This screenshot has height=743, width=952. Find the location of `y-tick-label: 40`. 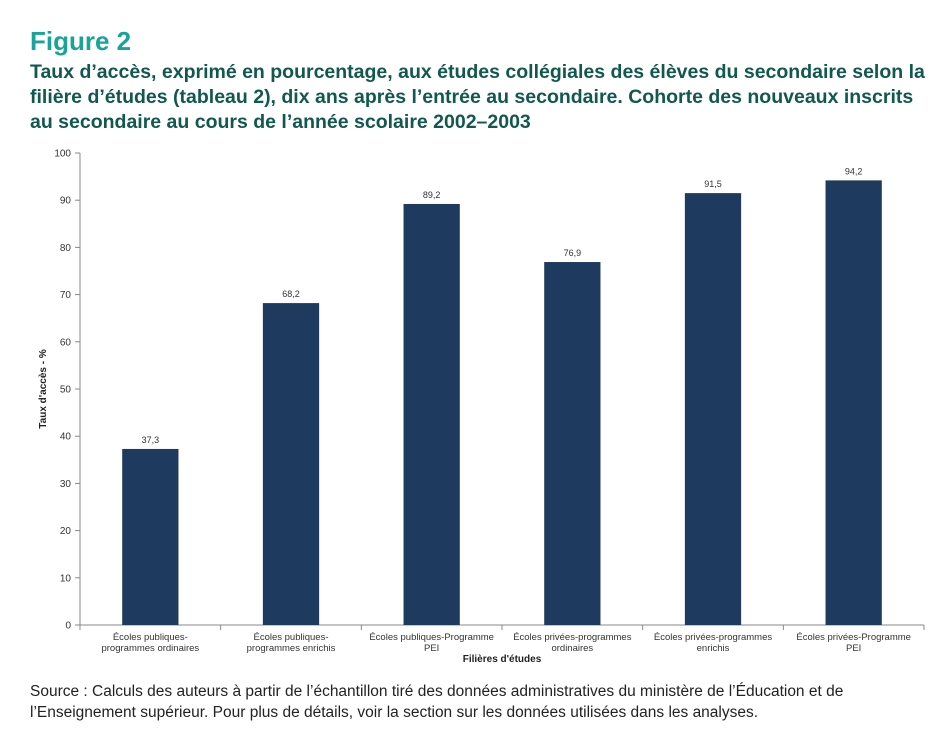

y-tick-label: 40 is located at coordinates (66, 437).